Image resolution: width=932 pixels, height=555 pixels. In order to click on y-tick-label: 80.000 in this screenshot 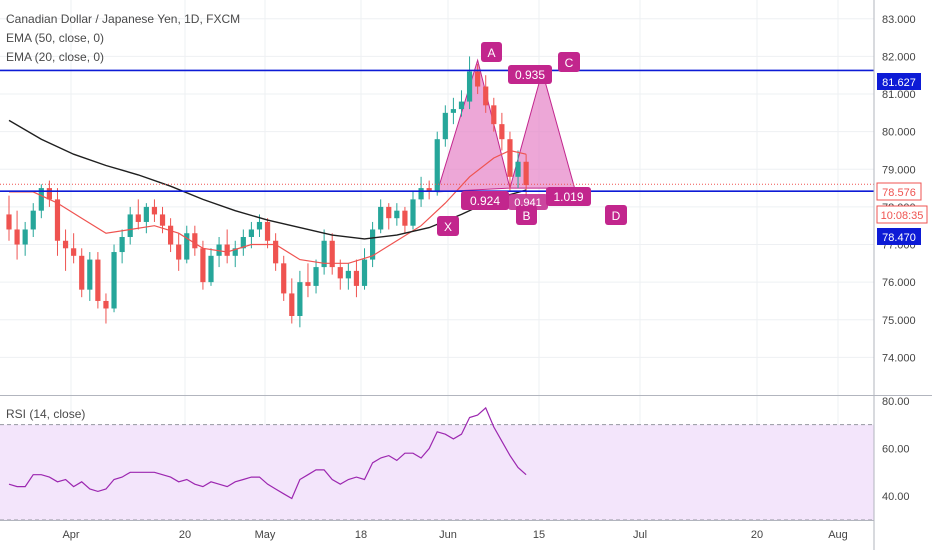, I will do `click(899, 133)`.